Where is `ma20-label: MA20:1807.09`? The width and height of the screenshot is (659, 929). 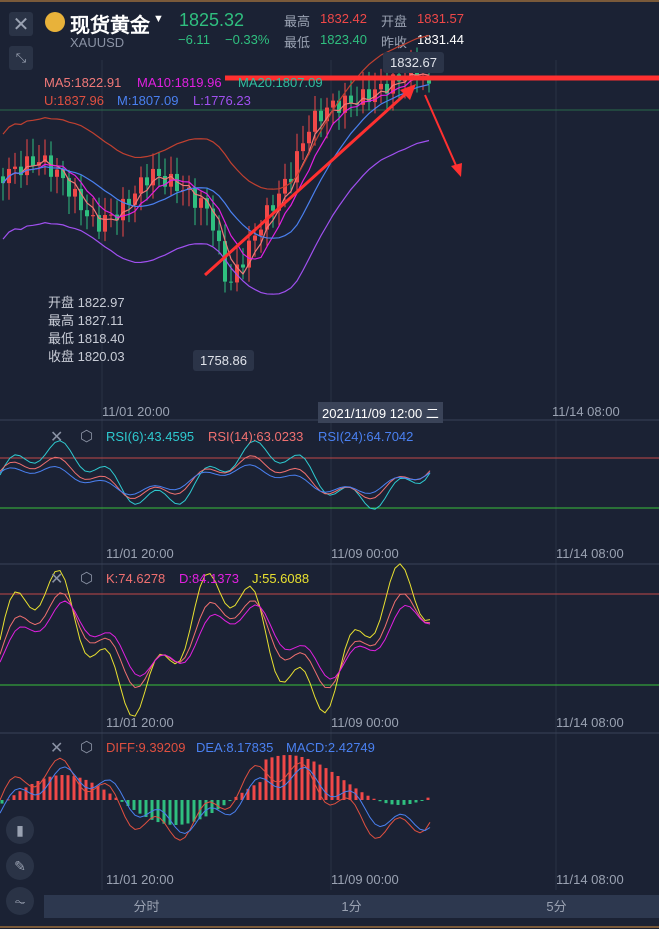
ma20-label: MA20:1807.09 is located at coordinates (280, 82).